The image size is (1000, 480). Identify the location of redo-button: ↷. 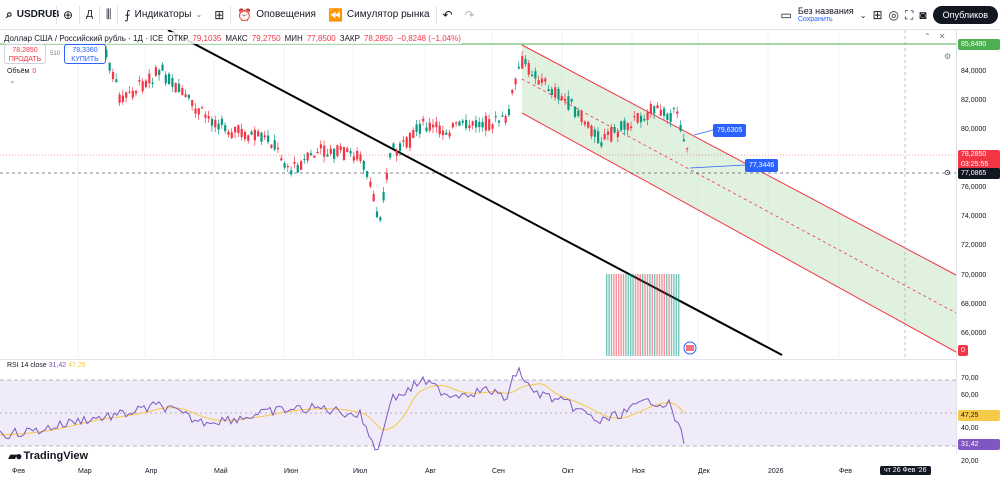
(470, 15).